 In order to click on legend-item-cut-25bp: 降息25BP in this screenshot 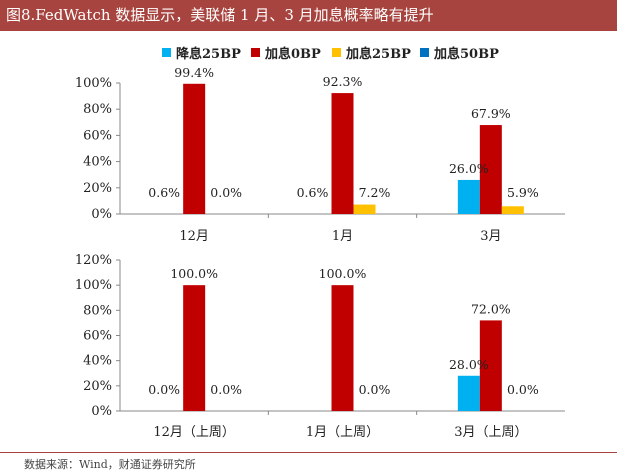, I will do `click(201, 52)`.